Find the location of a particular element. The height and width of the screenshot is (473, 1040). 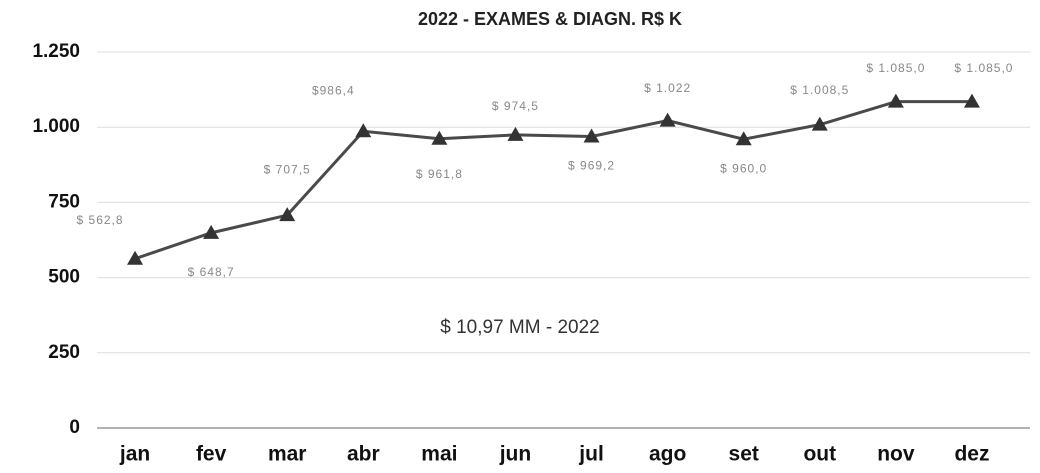

x-tick-label: jul is located at coordinates (591, 454).